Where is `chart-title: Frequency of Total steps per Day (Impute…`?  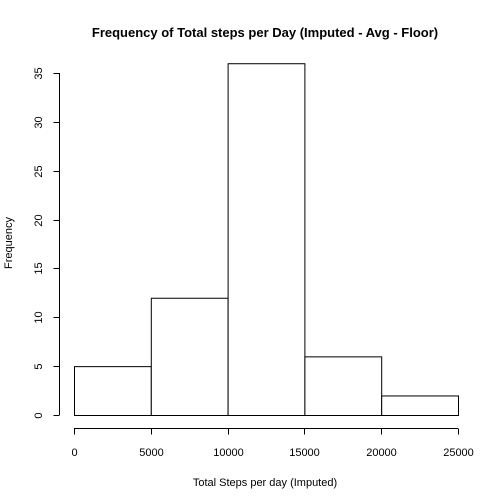
chart-title: Frequency of Total steps per Day (Impute… is located at coordinates (265, 32).